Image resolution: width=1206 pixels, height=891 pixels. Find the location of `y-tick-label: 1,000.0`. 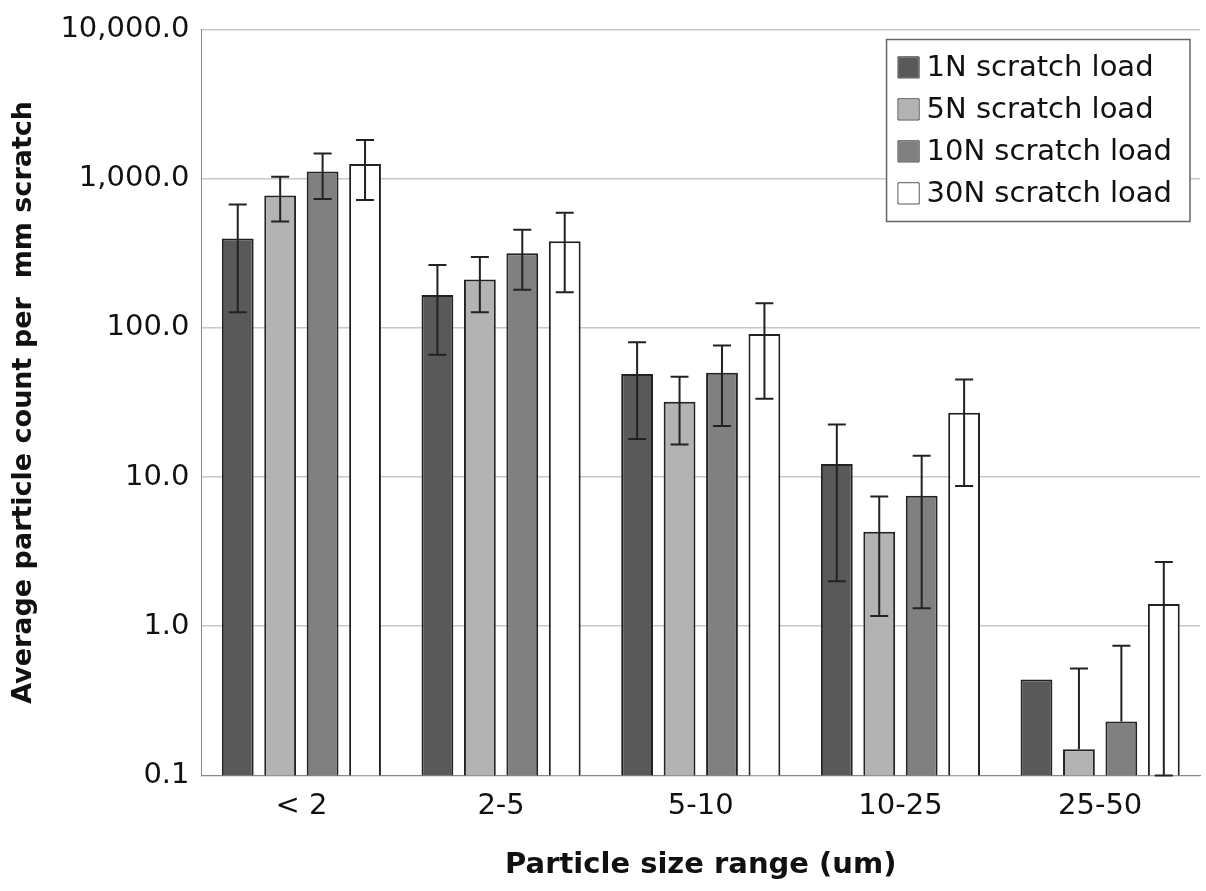

y-tick-label: 1,000.0 is located at coordinates (134, 176).